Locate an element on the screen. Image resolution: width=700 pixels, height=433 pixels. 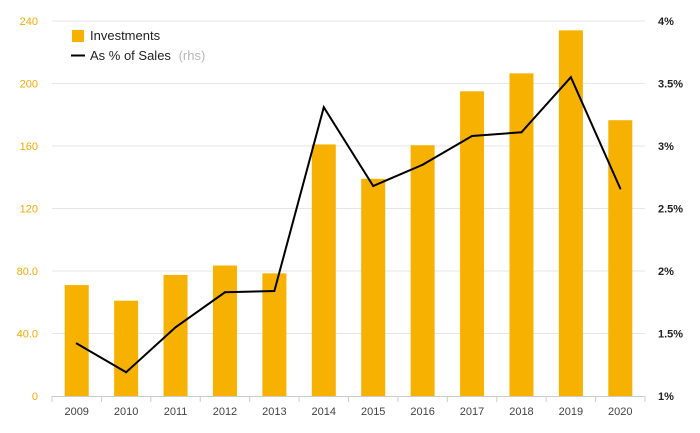
point-2018 is located at coordinates (521, 132).